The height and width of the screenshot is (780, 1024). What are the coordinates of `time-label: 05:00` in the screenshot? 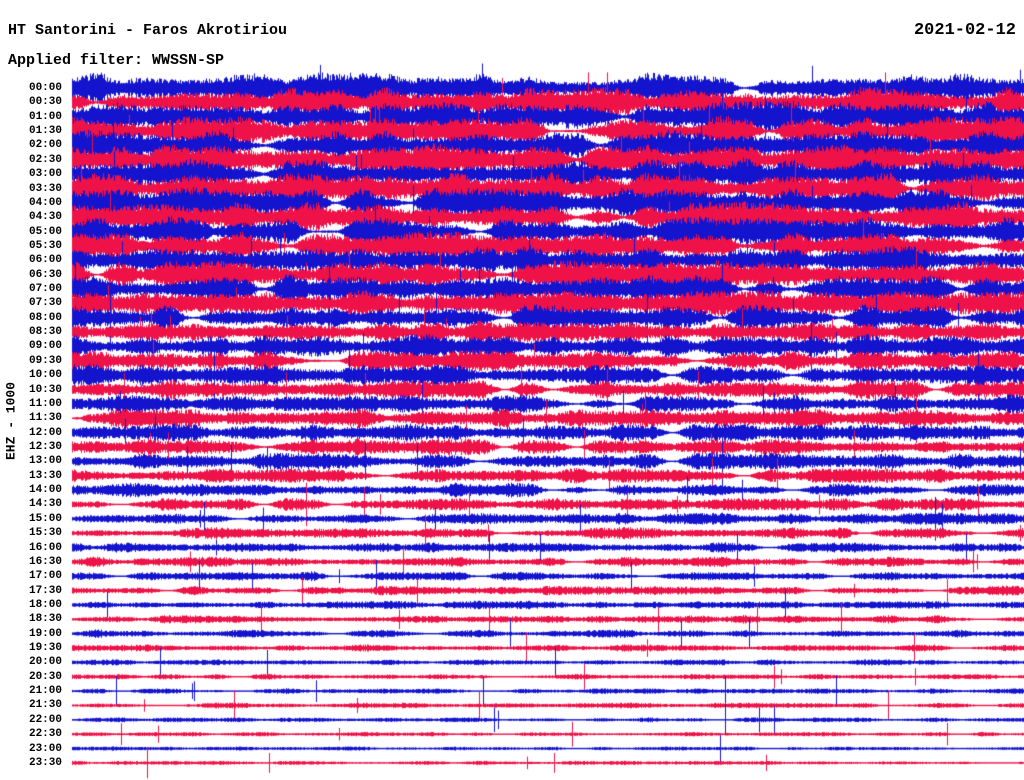 It's located at (45, 231).